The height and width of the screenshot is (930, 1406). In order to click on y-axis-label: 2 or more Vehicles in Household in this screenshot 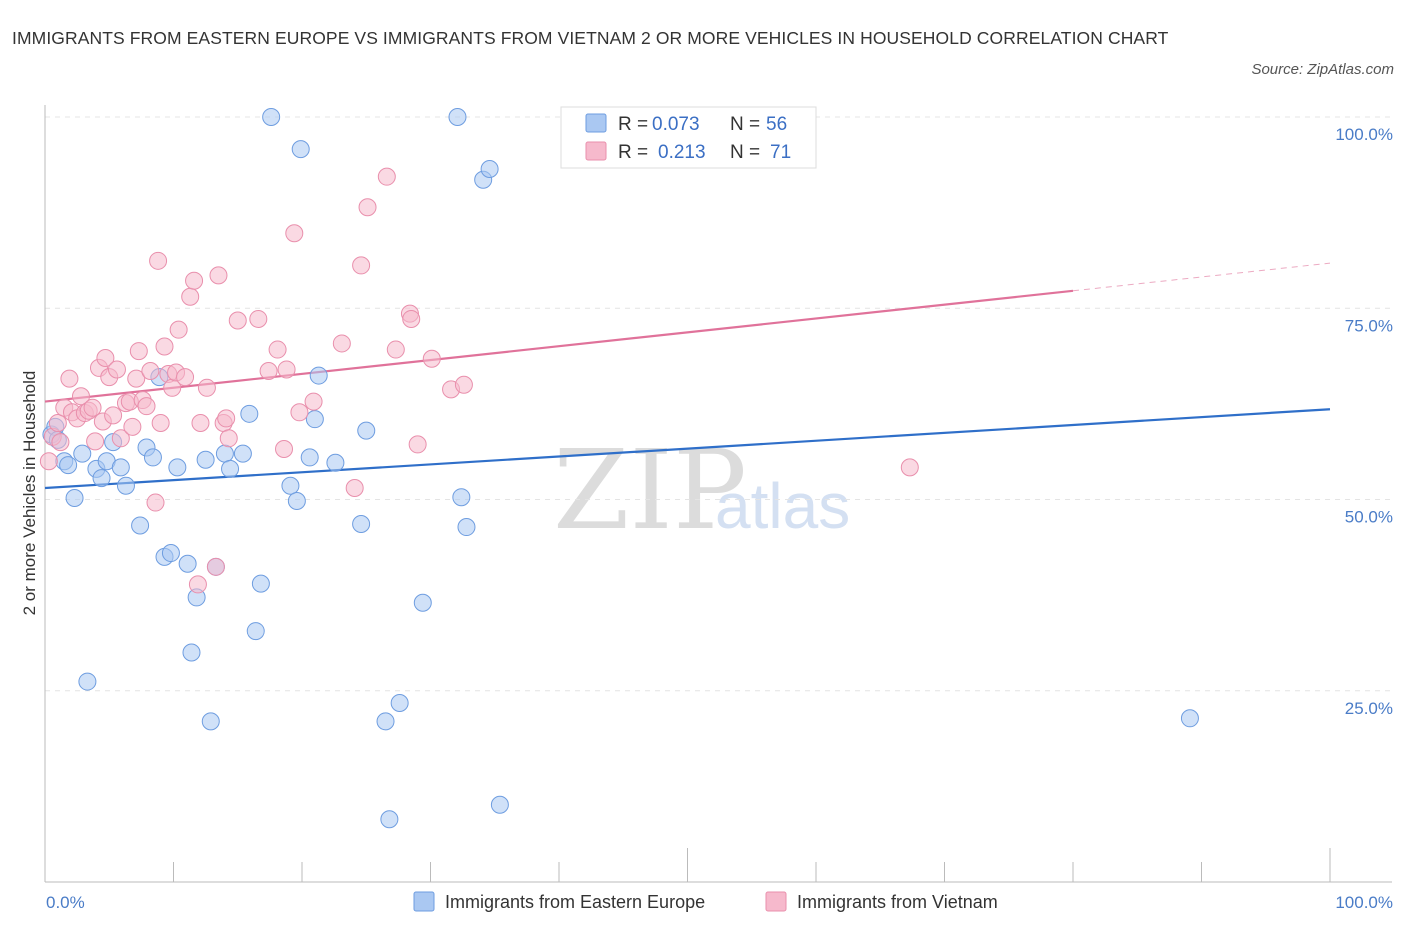, I will do `click(29, 493)`.